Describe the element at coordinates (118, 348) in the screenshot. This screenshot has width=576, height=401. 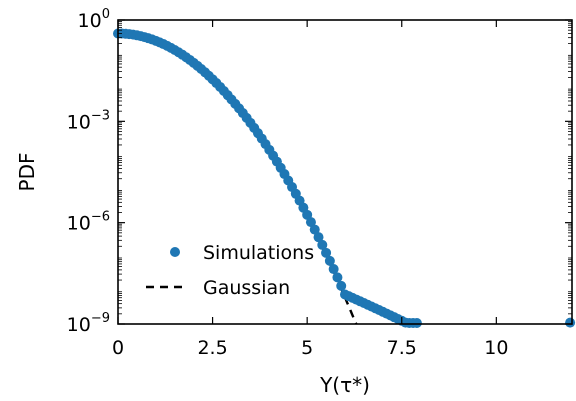
I see `x-tick-label: 0` at that location.